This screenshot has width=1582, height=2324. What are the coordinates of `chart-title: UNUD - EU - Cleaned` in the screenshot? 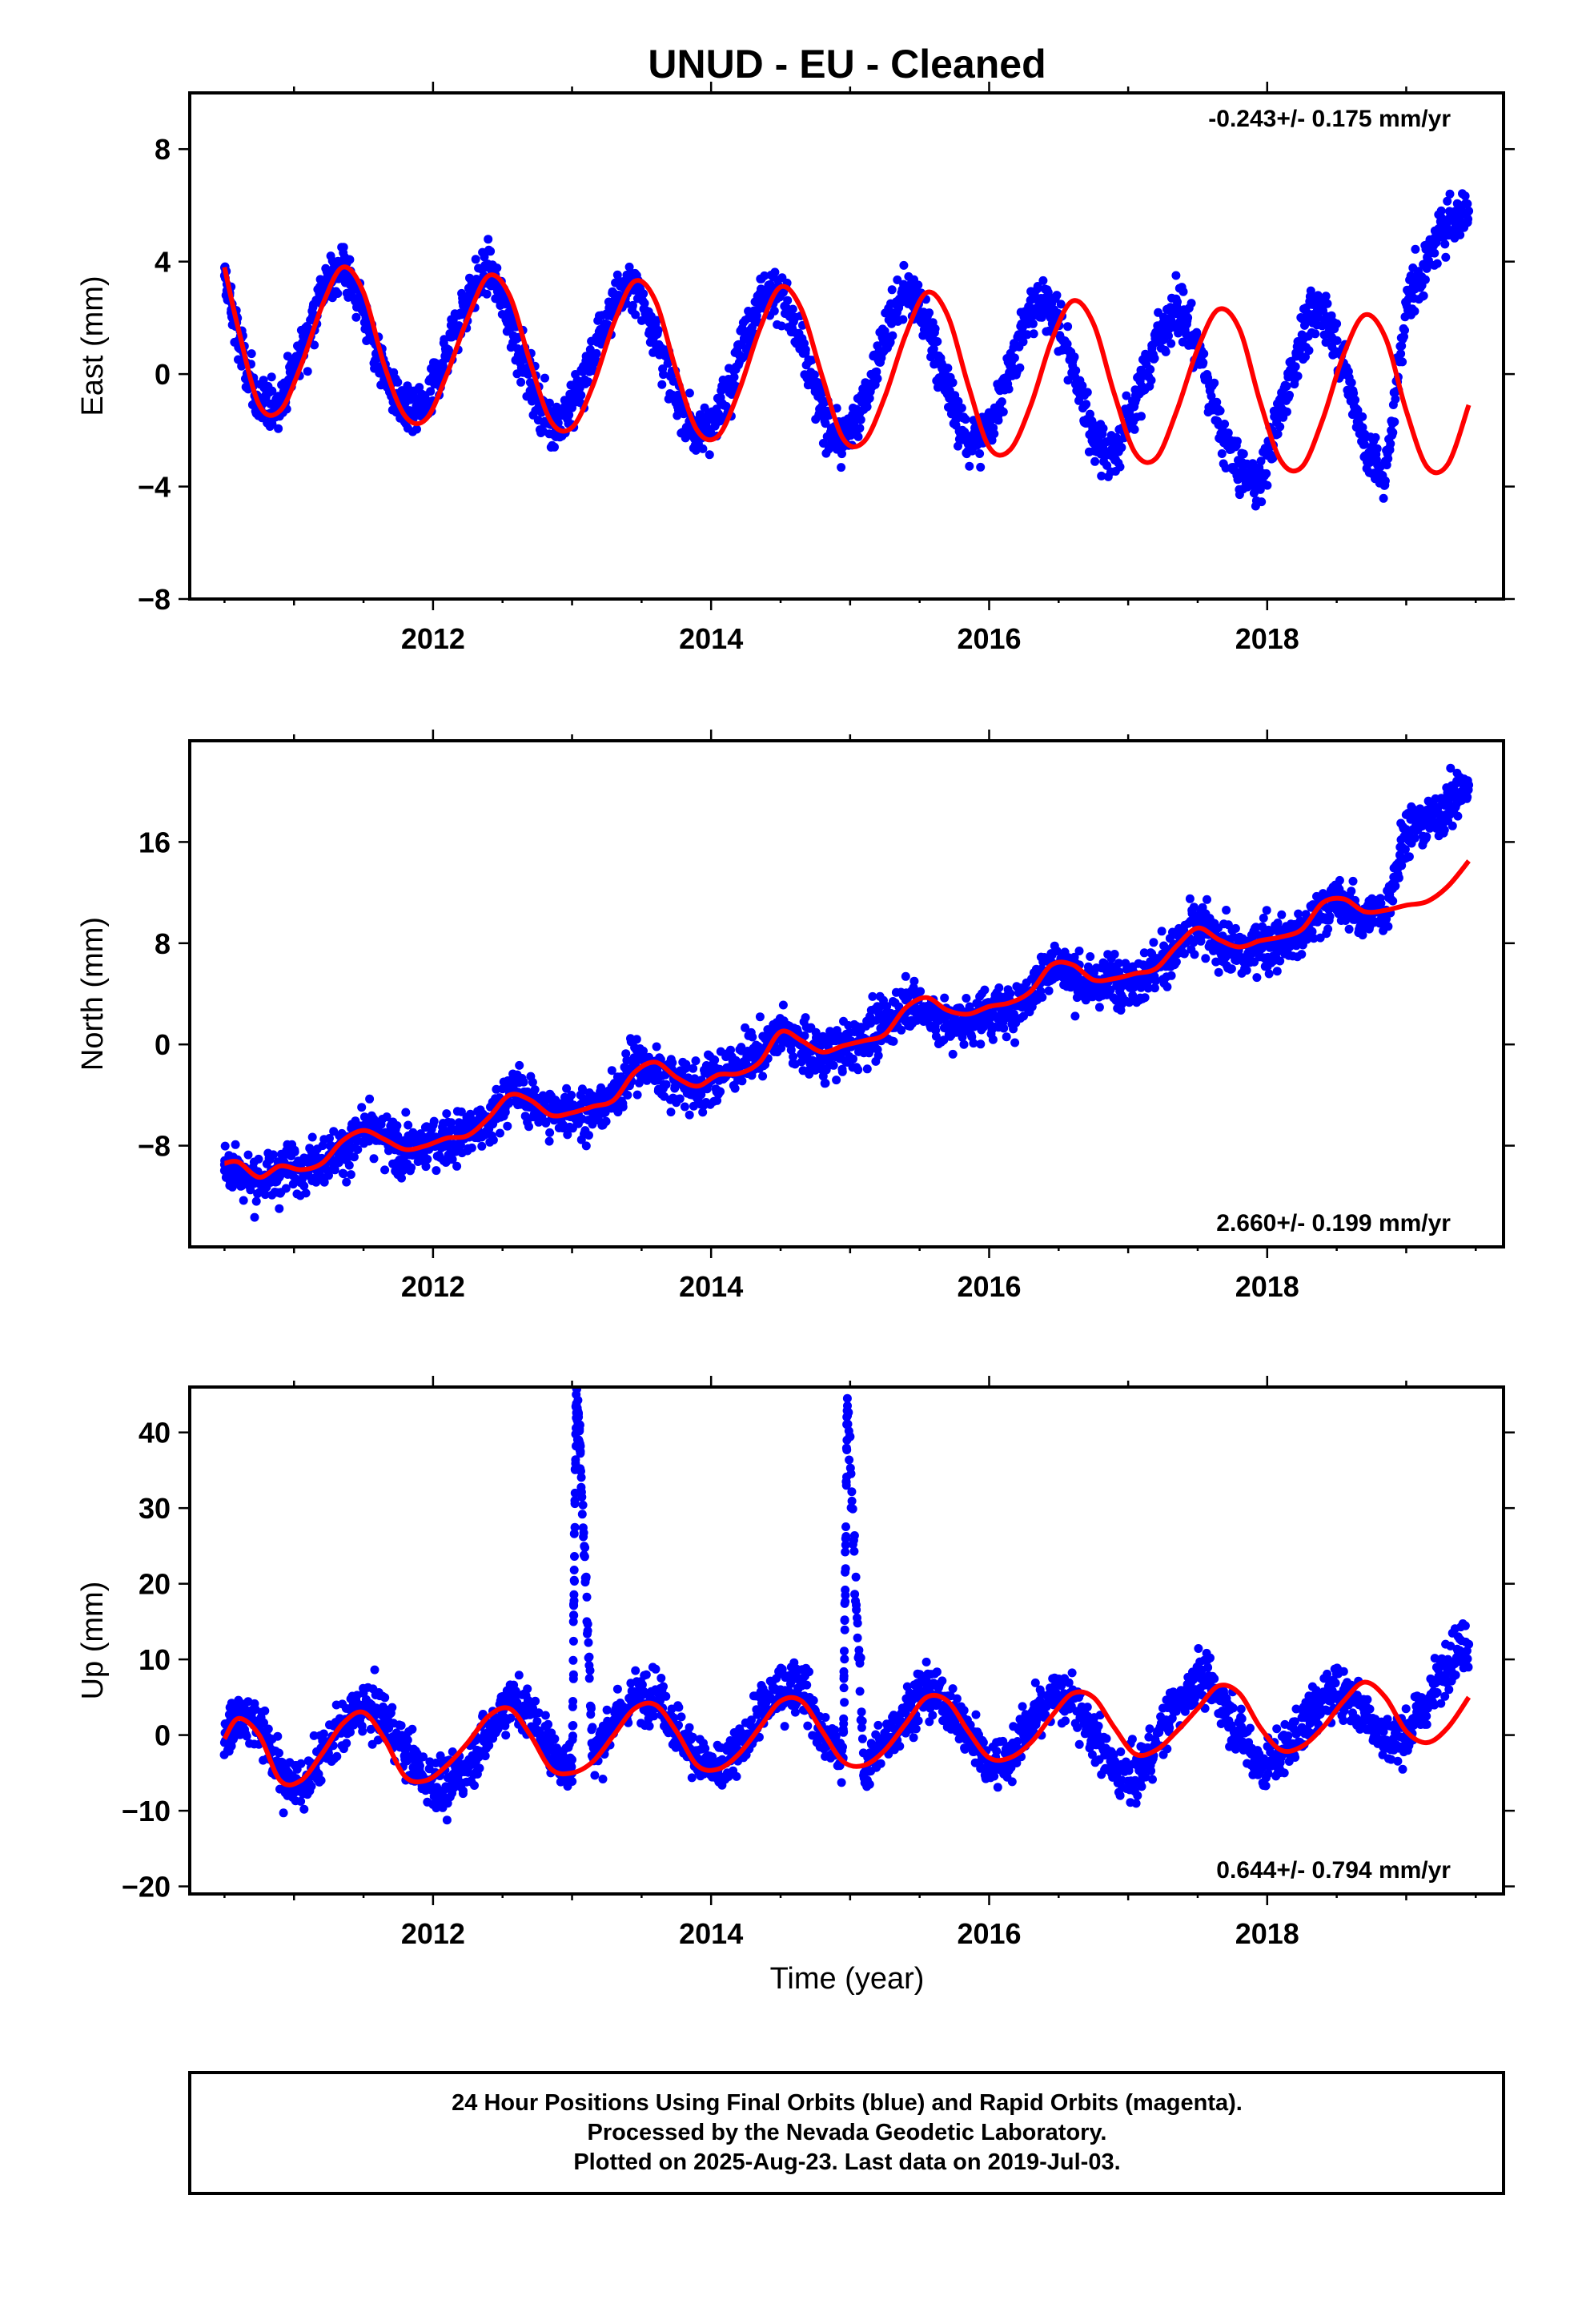 It's located at (847, 64).